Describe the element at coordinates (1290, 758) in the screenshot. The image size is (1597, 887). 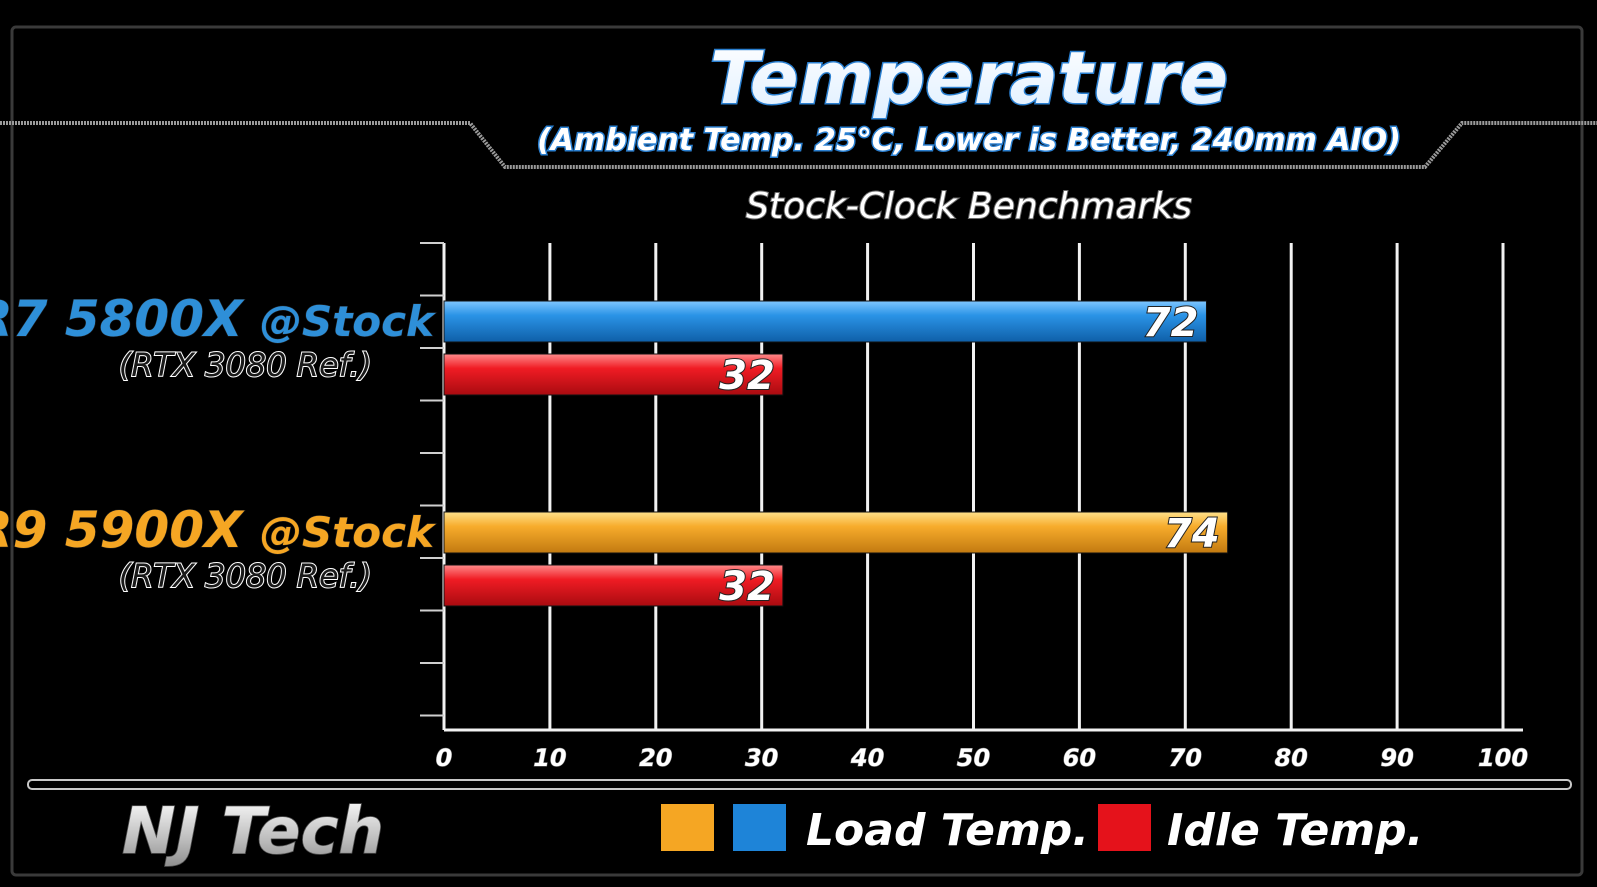
I see `x-tick-label-80: 80` at that location.